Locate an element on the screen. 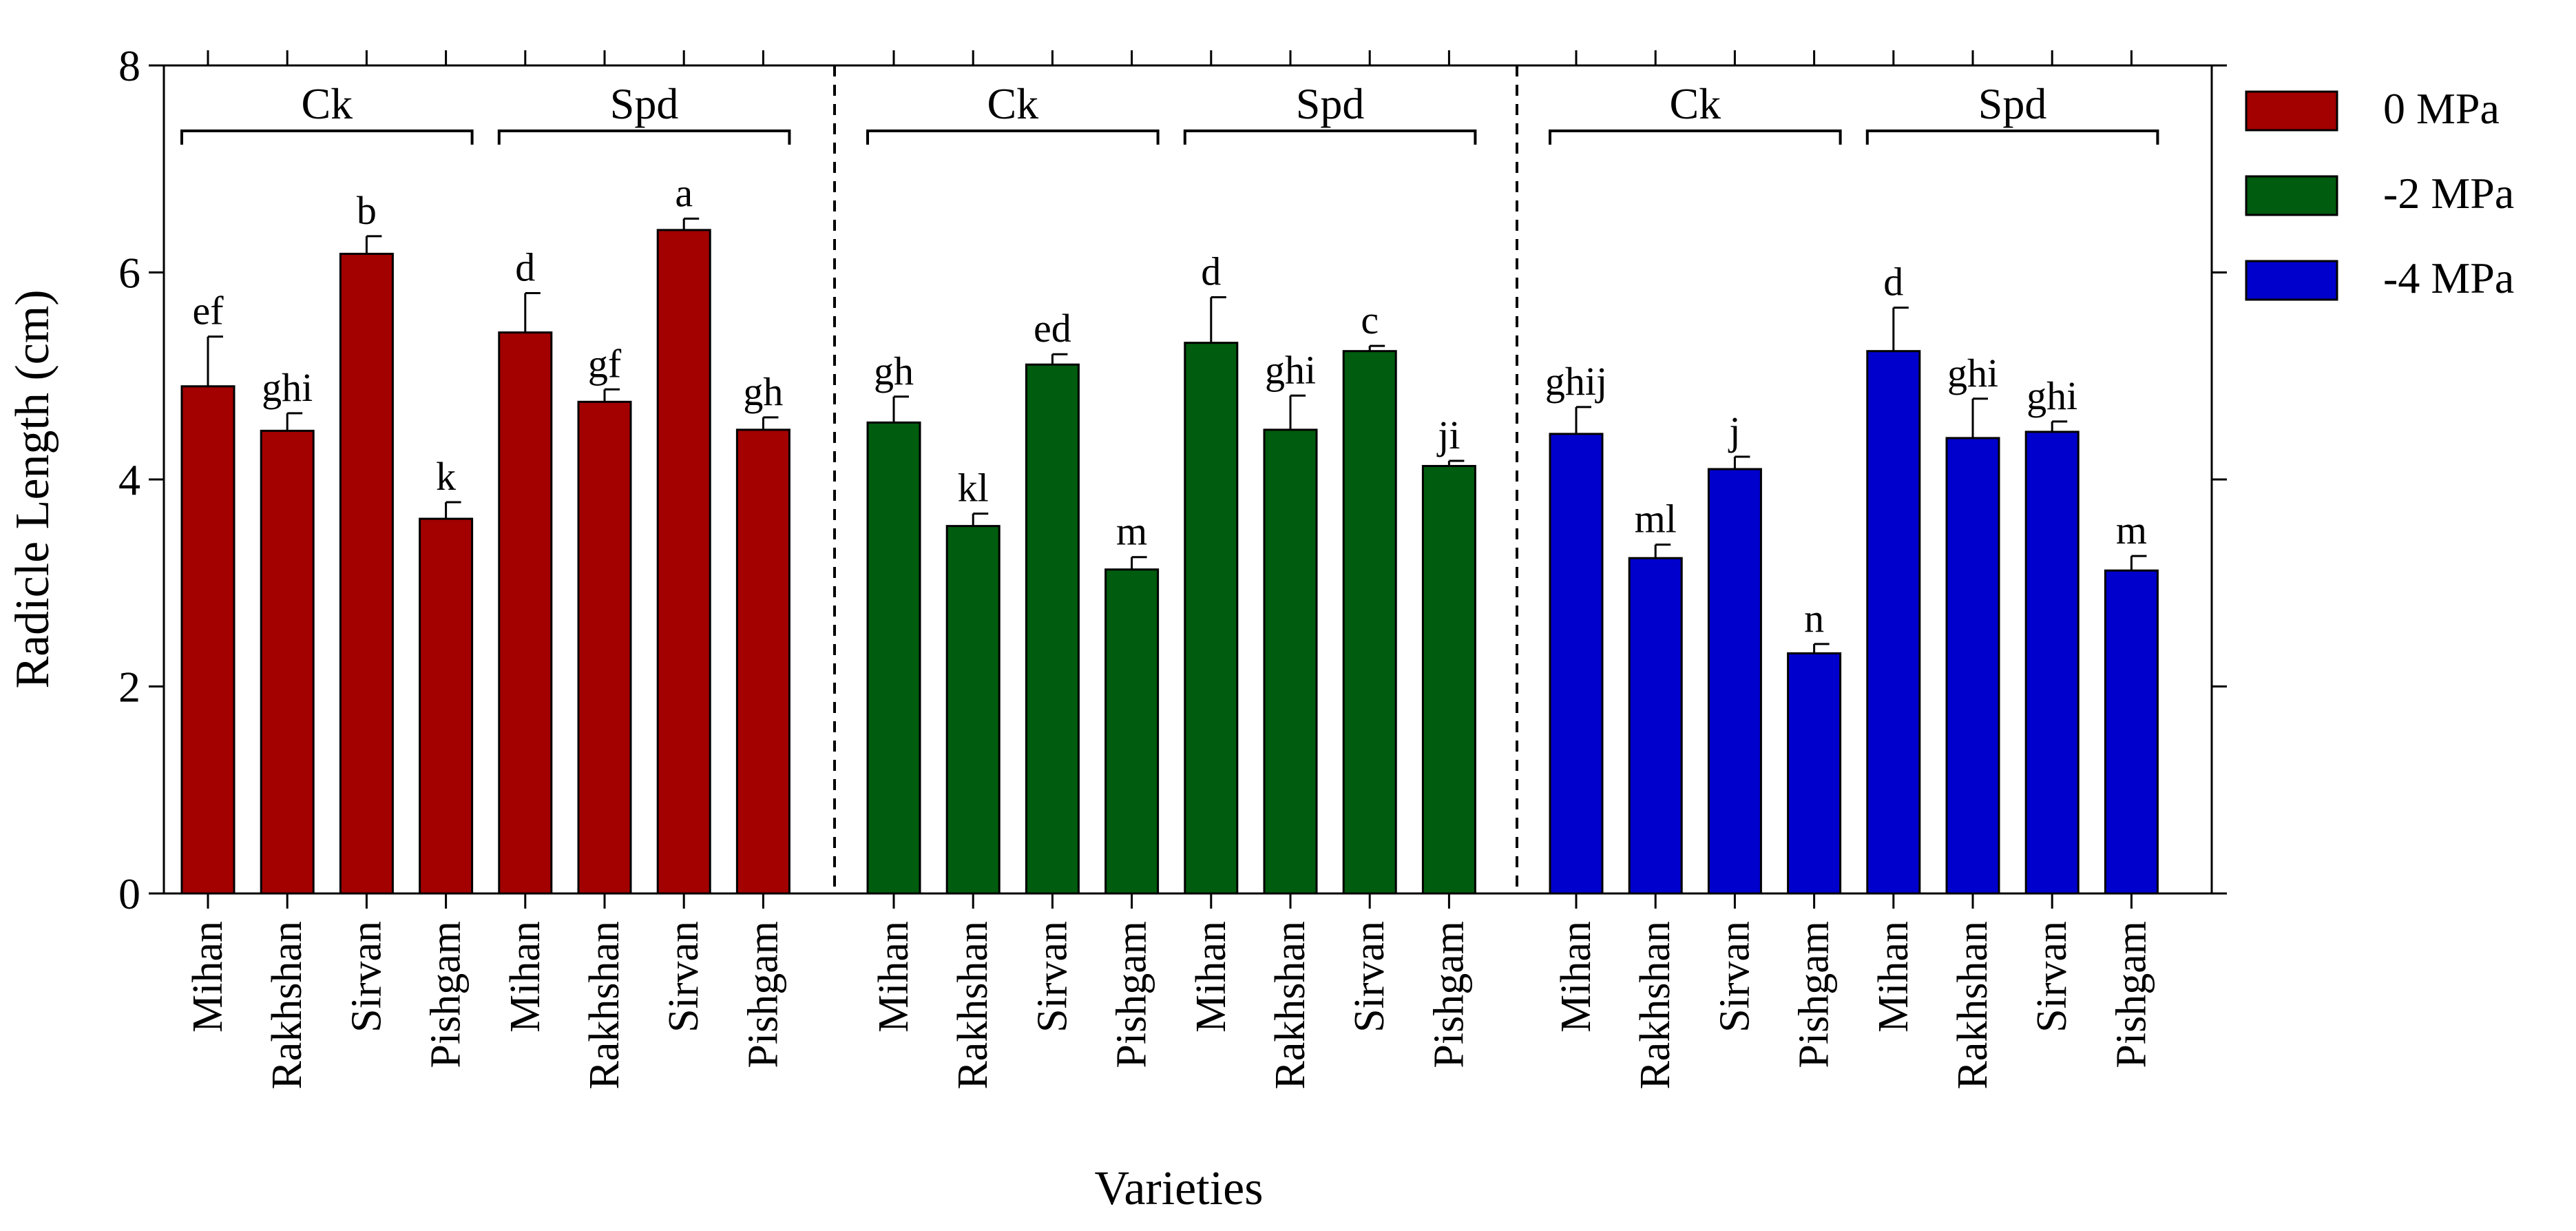  significance-letter: k is located at coordinates (446, 476).